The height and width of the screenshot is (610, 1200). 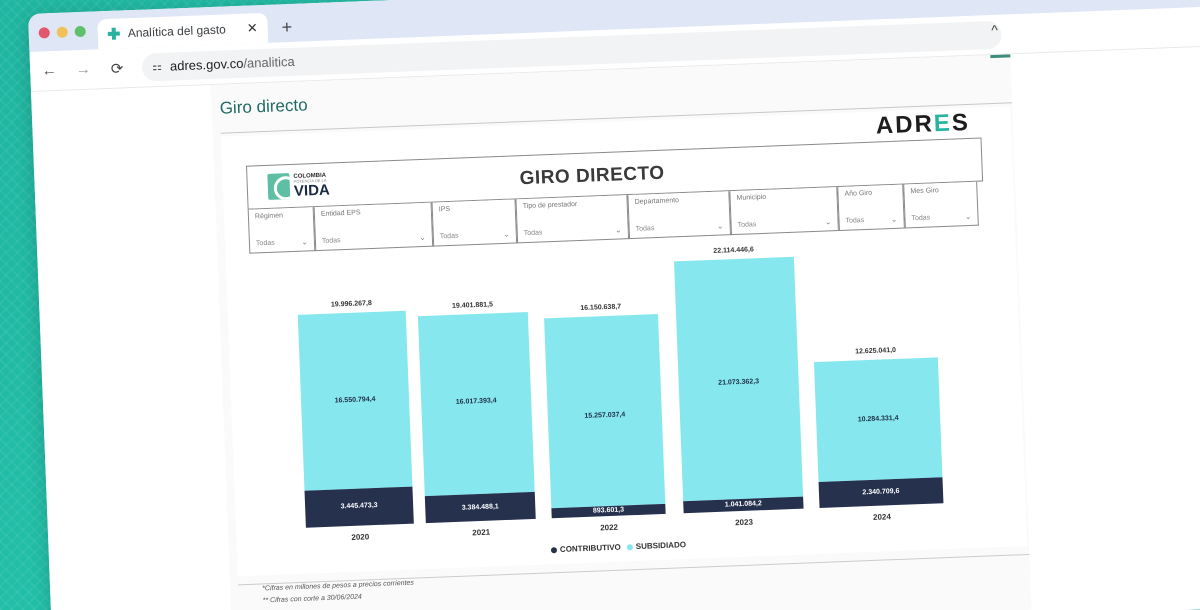 What do you see at coordinates (312, 190) in the screenshot?
I see `logo-vida-text: VIDA` at bounding box center [312, 190].